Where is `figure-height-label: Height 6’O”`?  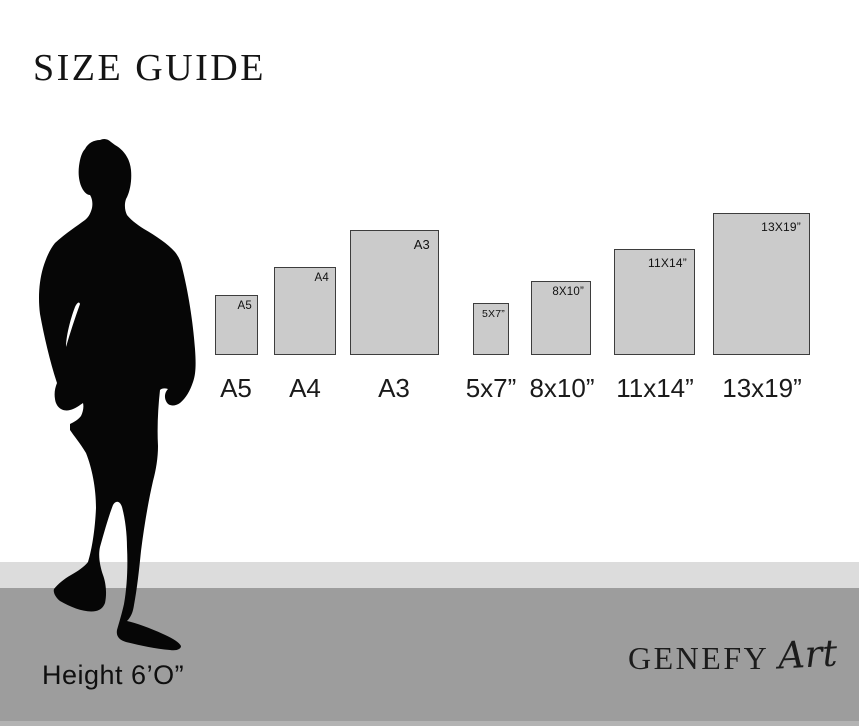 figure-height-label: Height 6’O” is located at coordinates (113, 675).